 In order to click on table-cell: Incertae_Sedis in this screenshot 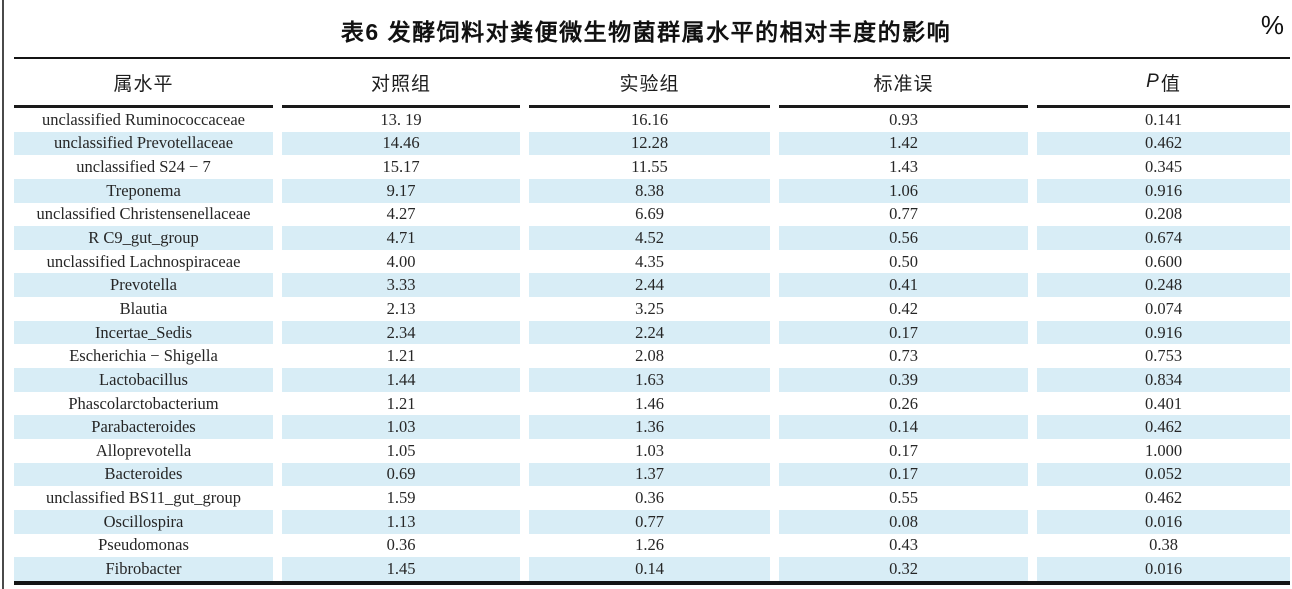, I will do `click(143, 332)`.